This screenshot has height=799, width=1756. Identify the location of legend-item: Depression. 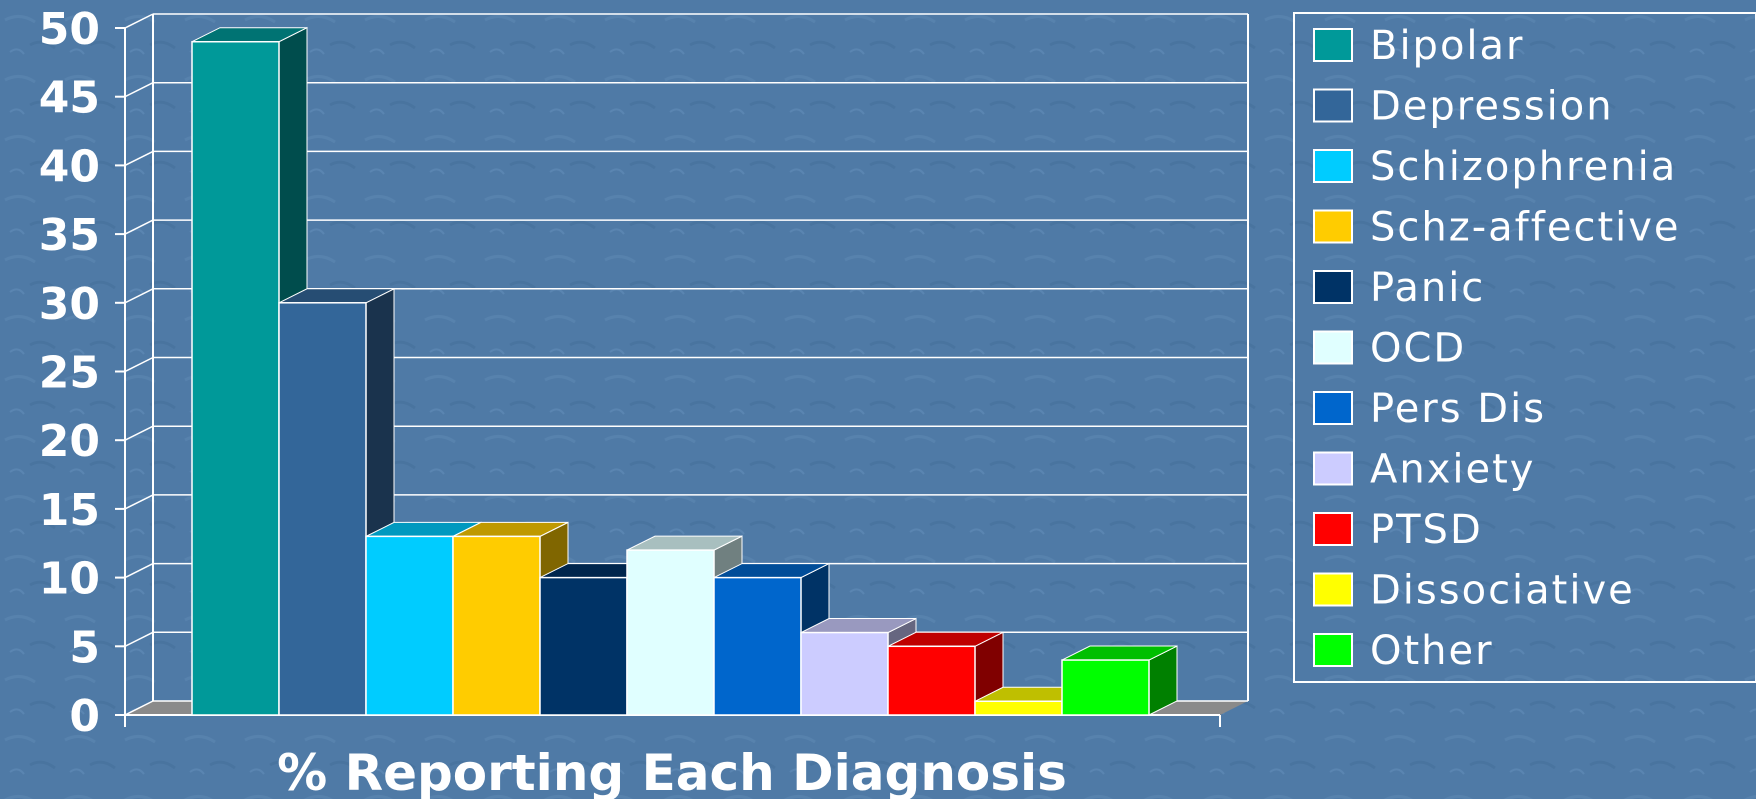
(1463, 107).